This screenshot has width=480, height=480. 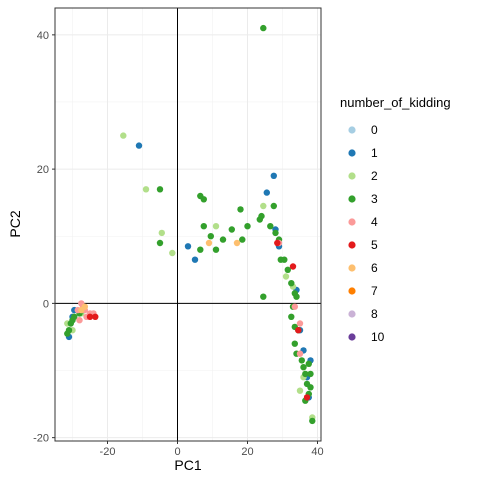 I want to click on legend-title: number_of_kidding, so click(x=395, y=102).